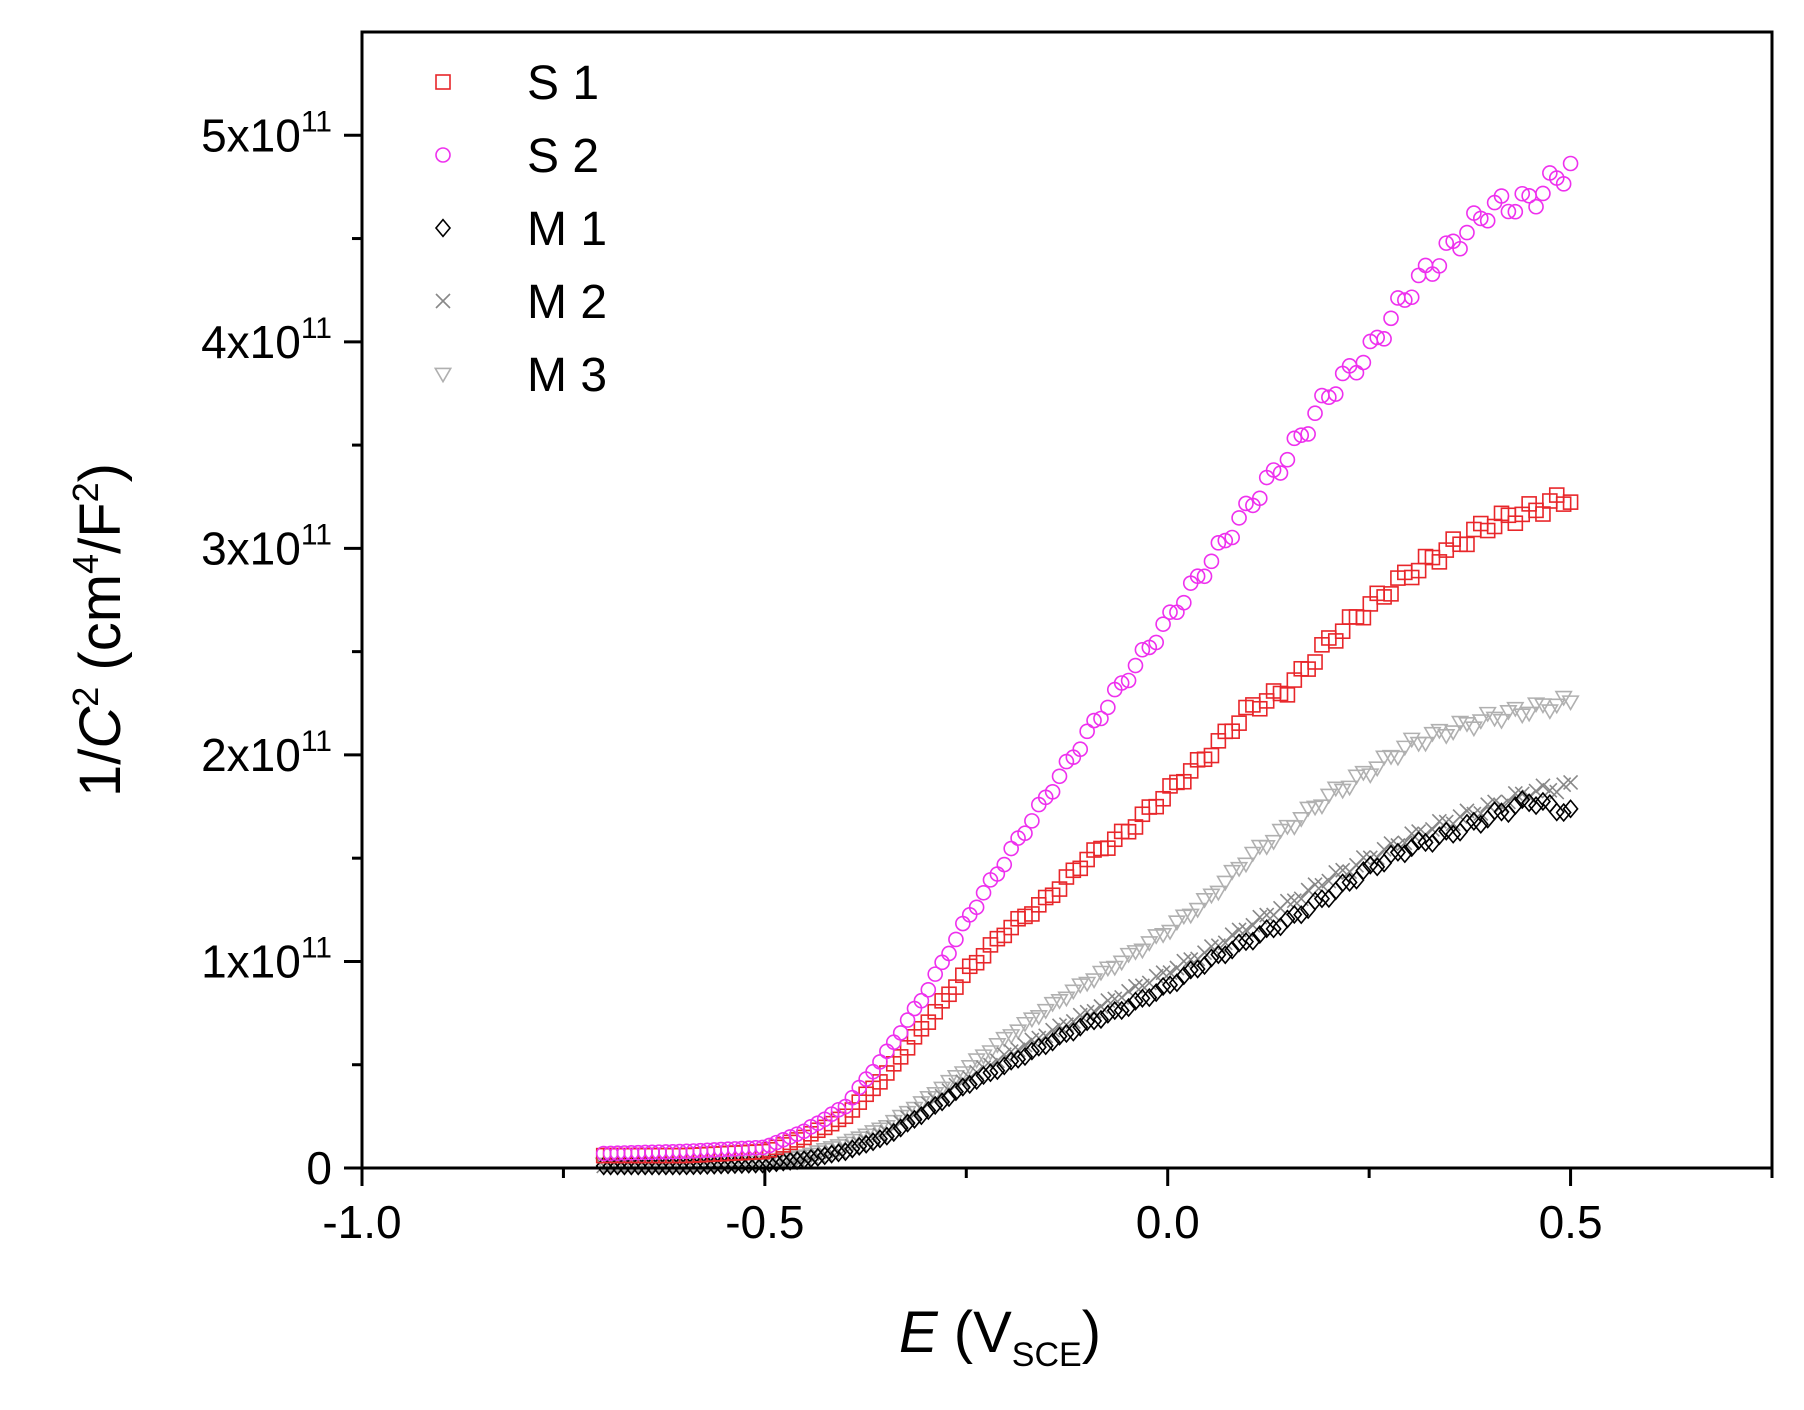  I want to click on x-tick-label: 0.5, so click(1571, 1222).